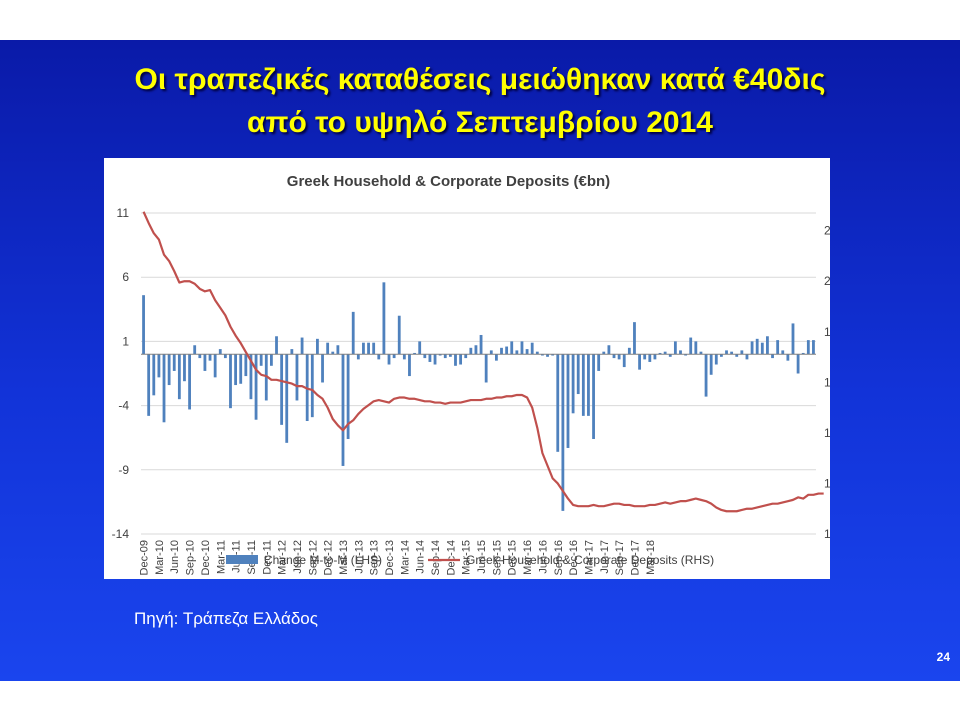 The height and width of the screenshot is (720, 960). What do you see at coordinates (160, 557) in the screenshot?
I see `x-tick-label: Mar-10` at bounding box center [160, 557].